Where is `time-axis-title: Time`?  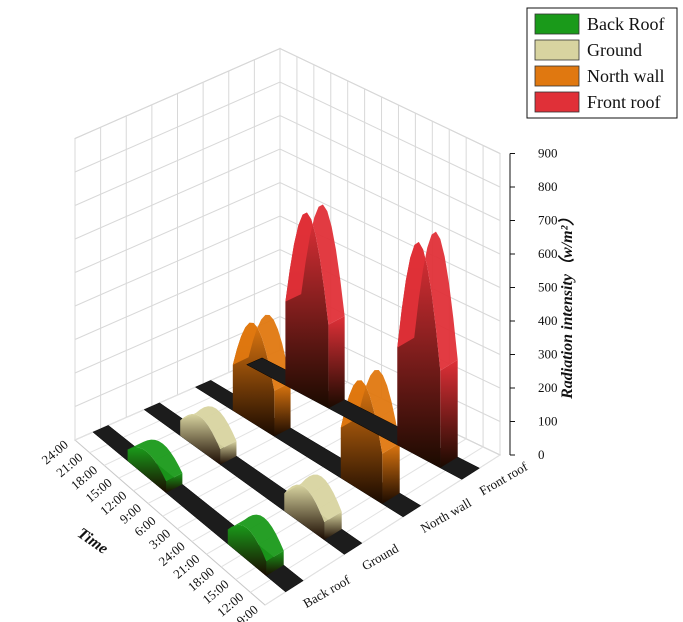
time-axis-title: Time is located at coordinates (92, 541).